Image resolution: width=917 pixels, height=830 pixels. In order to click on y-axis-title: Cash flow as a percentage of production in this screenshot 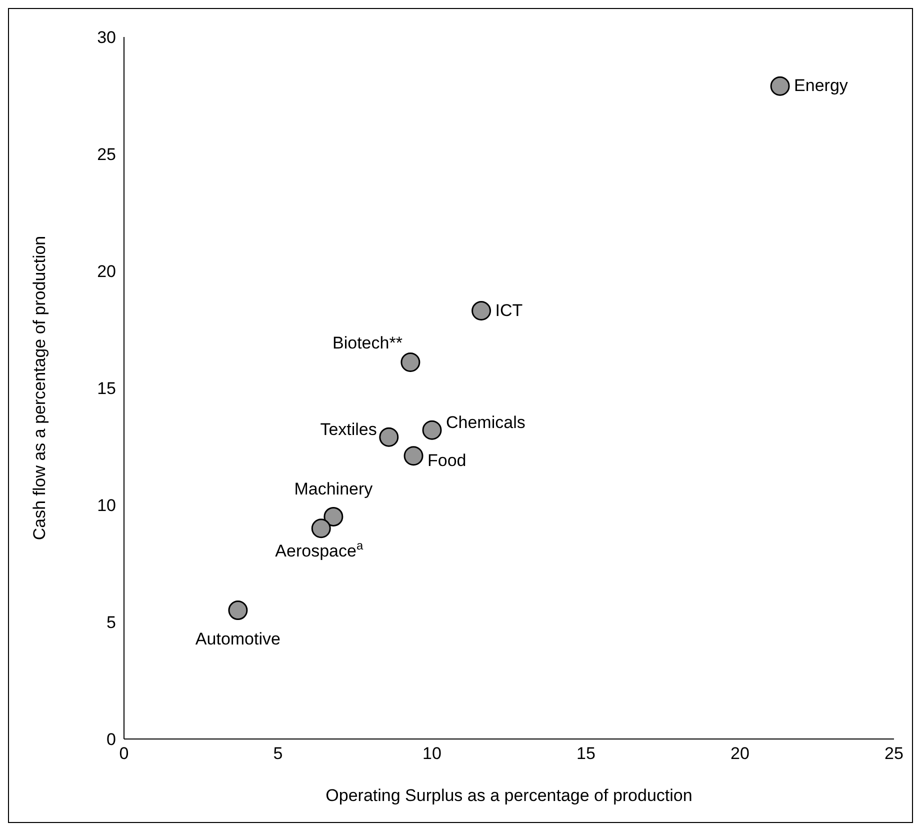, I will do `click(40, 388)`.